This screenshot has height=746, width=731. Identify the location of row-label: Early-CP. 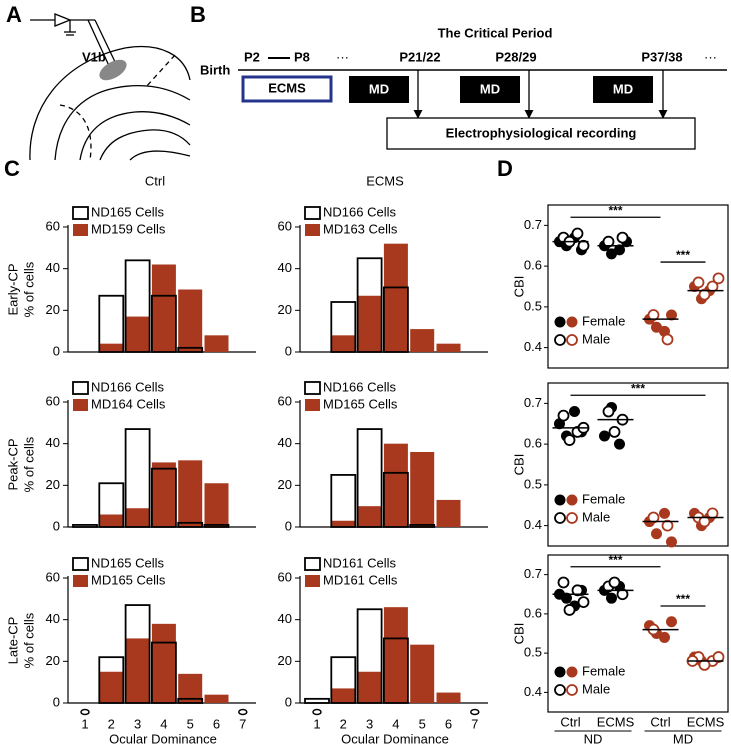
(12, 289).